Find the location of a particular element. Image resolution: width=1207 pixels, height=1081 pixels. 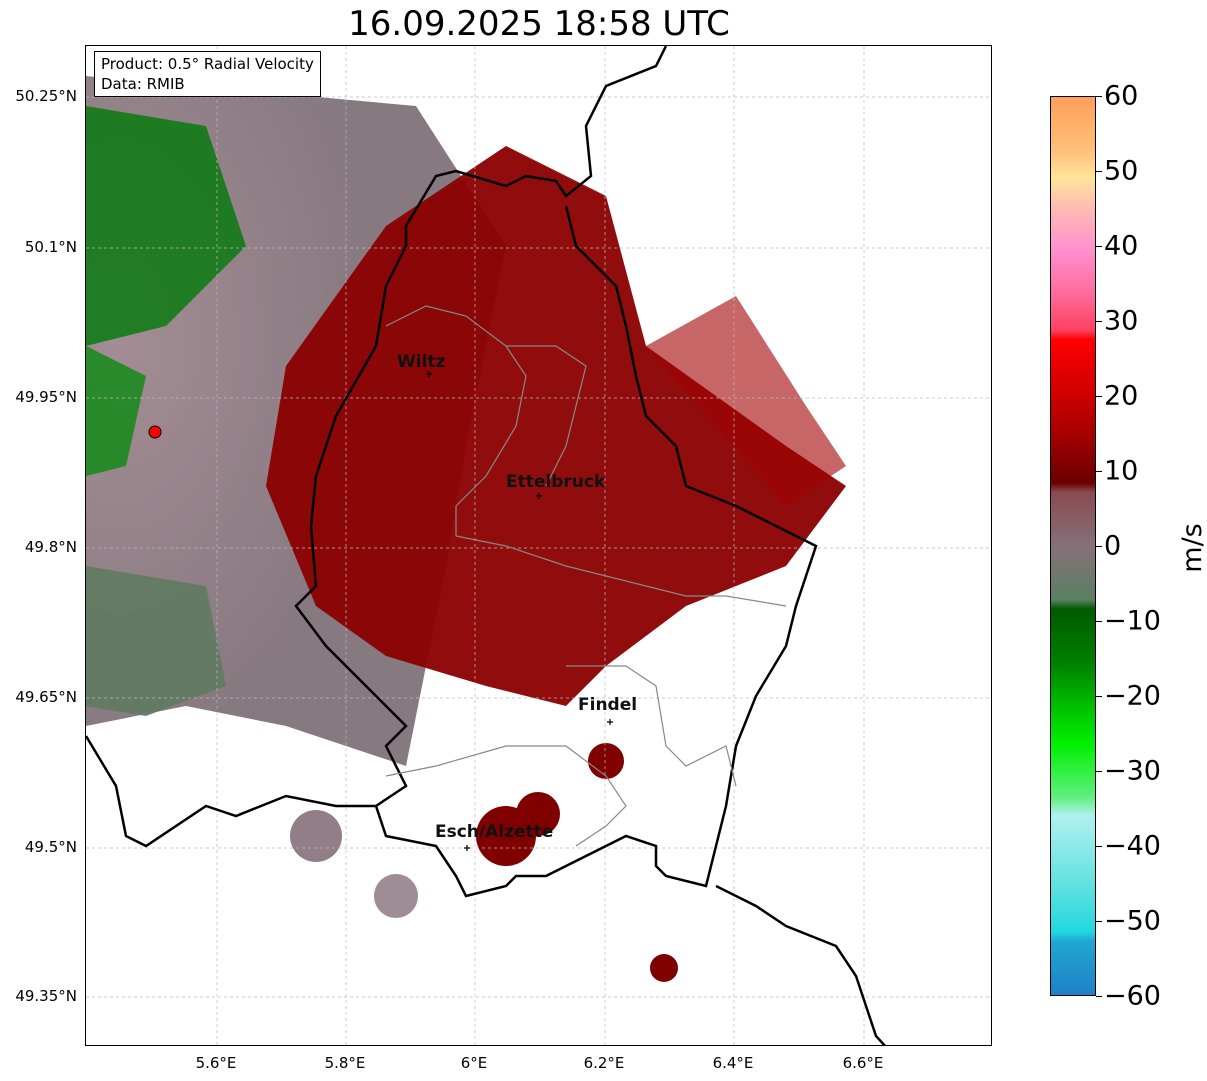

colorbar-tick-label: 20 is located at coordinates (1121, 396).